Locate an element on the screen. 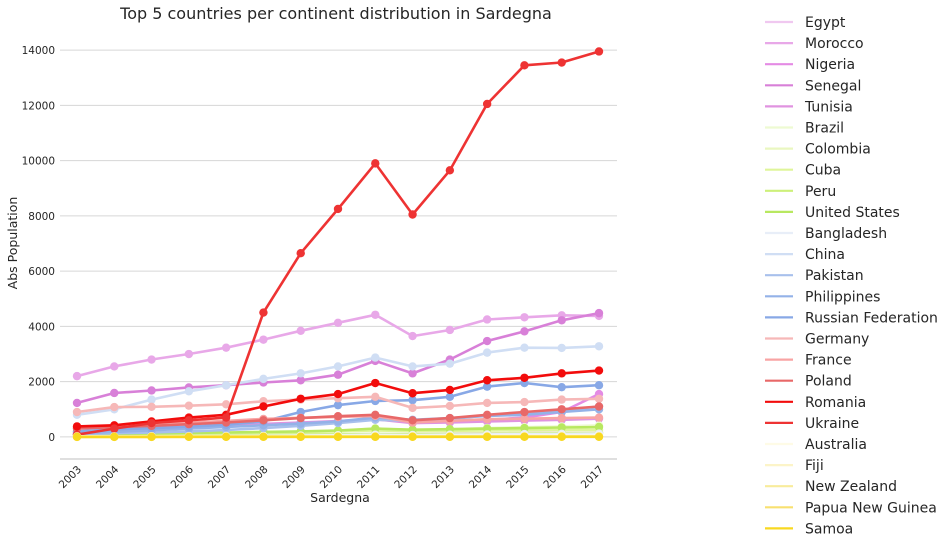  x-tick-label: 2015 is located at coordinates (517, 477).